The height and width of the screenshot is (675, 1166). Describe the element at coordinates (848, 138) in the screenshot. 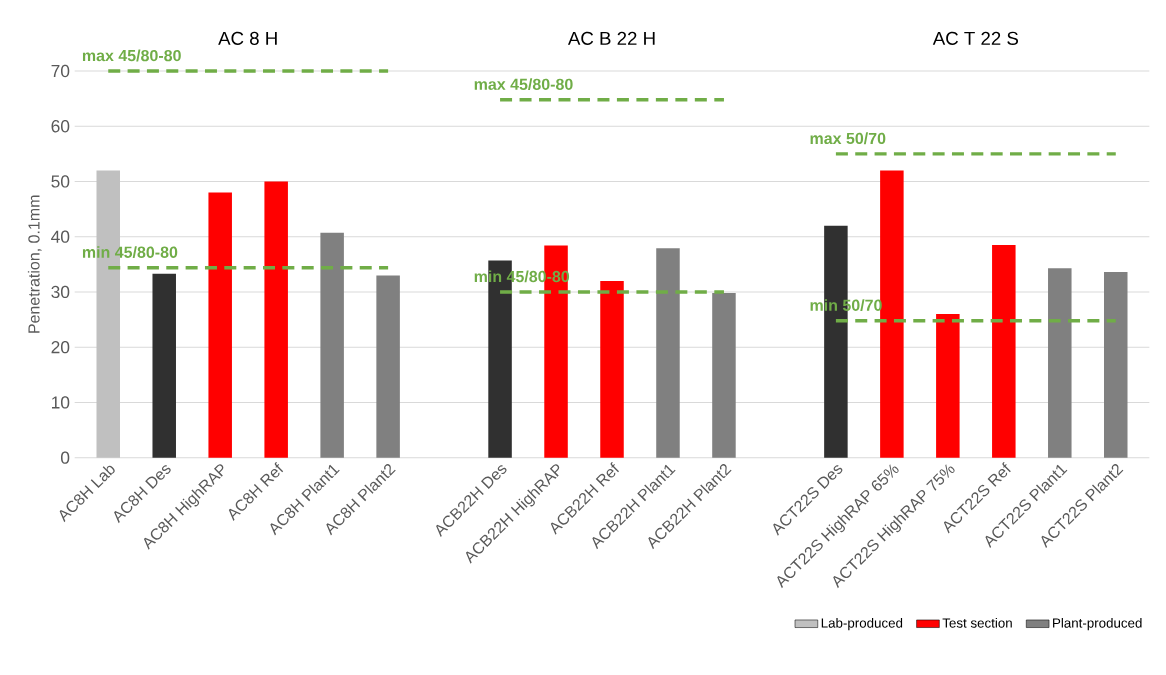

I see `series-label: max 50/70` at that location.